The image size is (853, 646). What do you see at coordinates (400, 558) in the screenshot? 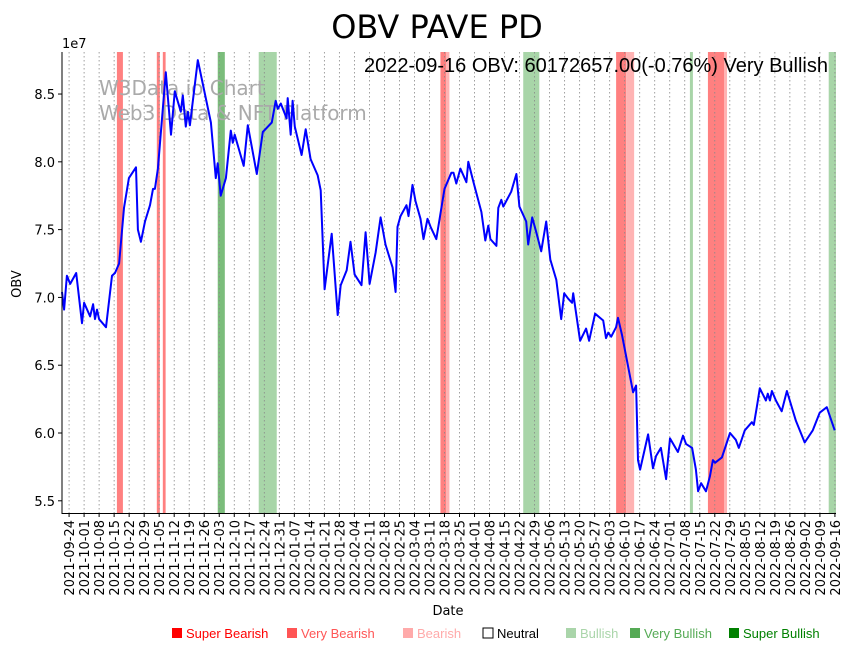
I see `x-tick-label: 2022-02-25` at bounding box center [400, 558].